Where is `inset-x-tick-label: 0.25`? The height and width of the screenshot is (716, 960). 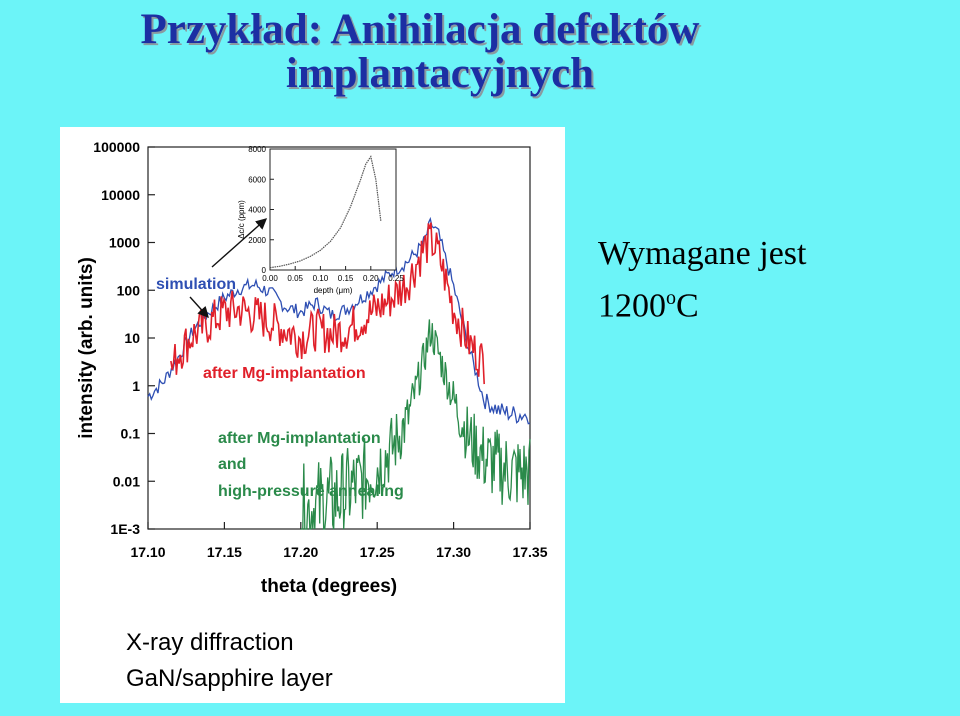 inset-x-tick-label: 0.25 is located at coordinates (396, 278).